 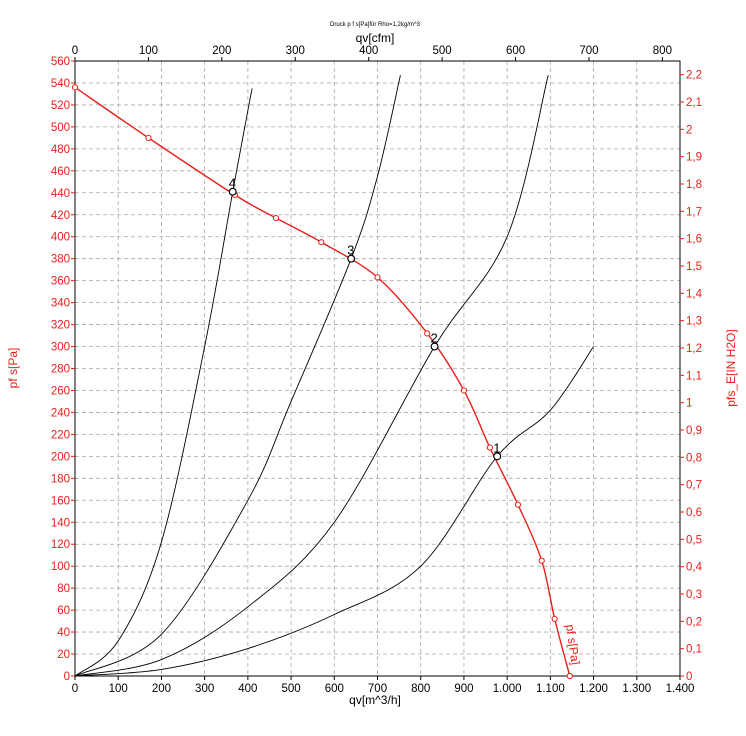 What do you see at coordinates (694, 458) in the screenshot?
I see `y-right-tick-label: 0,8` at bounding box center [694, 458].